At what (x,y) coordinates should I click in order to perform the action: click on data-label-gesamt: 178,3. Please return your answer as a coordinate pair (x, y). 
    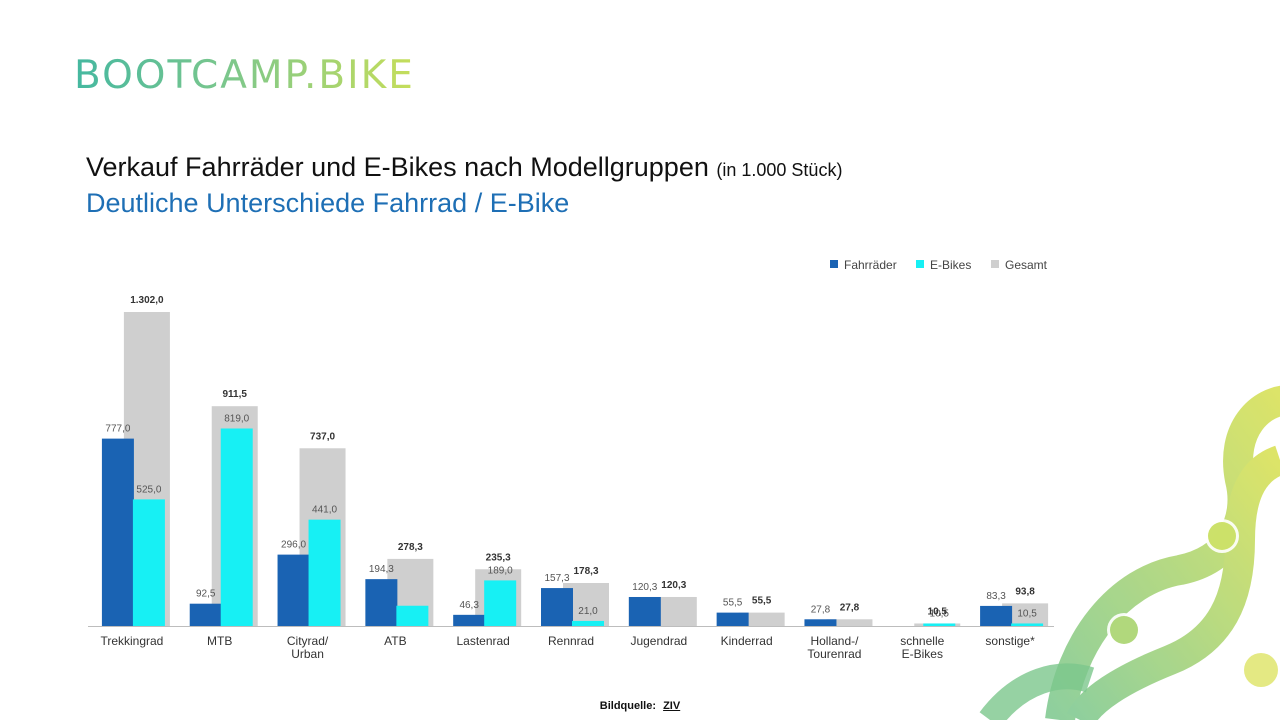
    Looking at the image, I should click on (585, 571).